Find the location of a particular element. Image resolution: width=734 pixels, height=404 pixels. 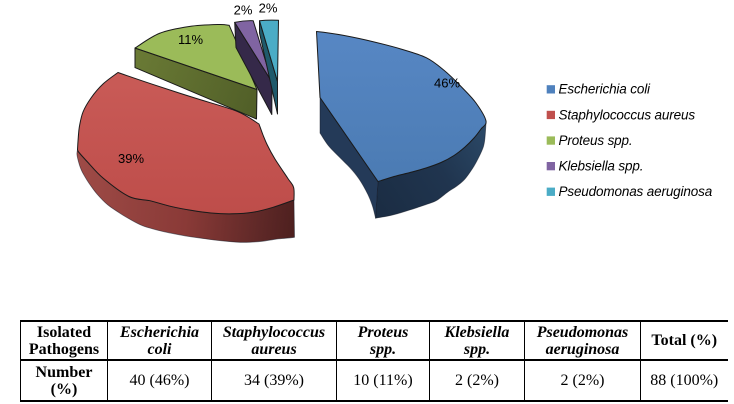

svg-text: Staphylococcus aureus is located at coordinates (627, 114).